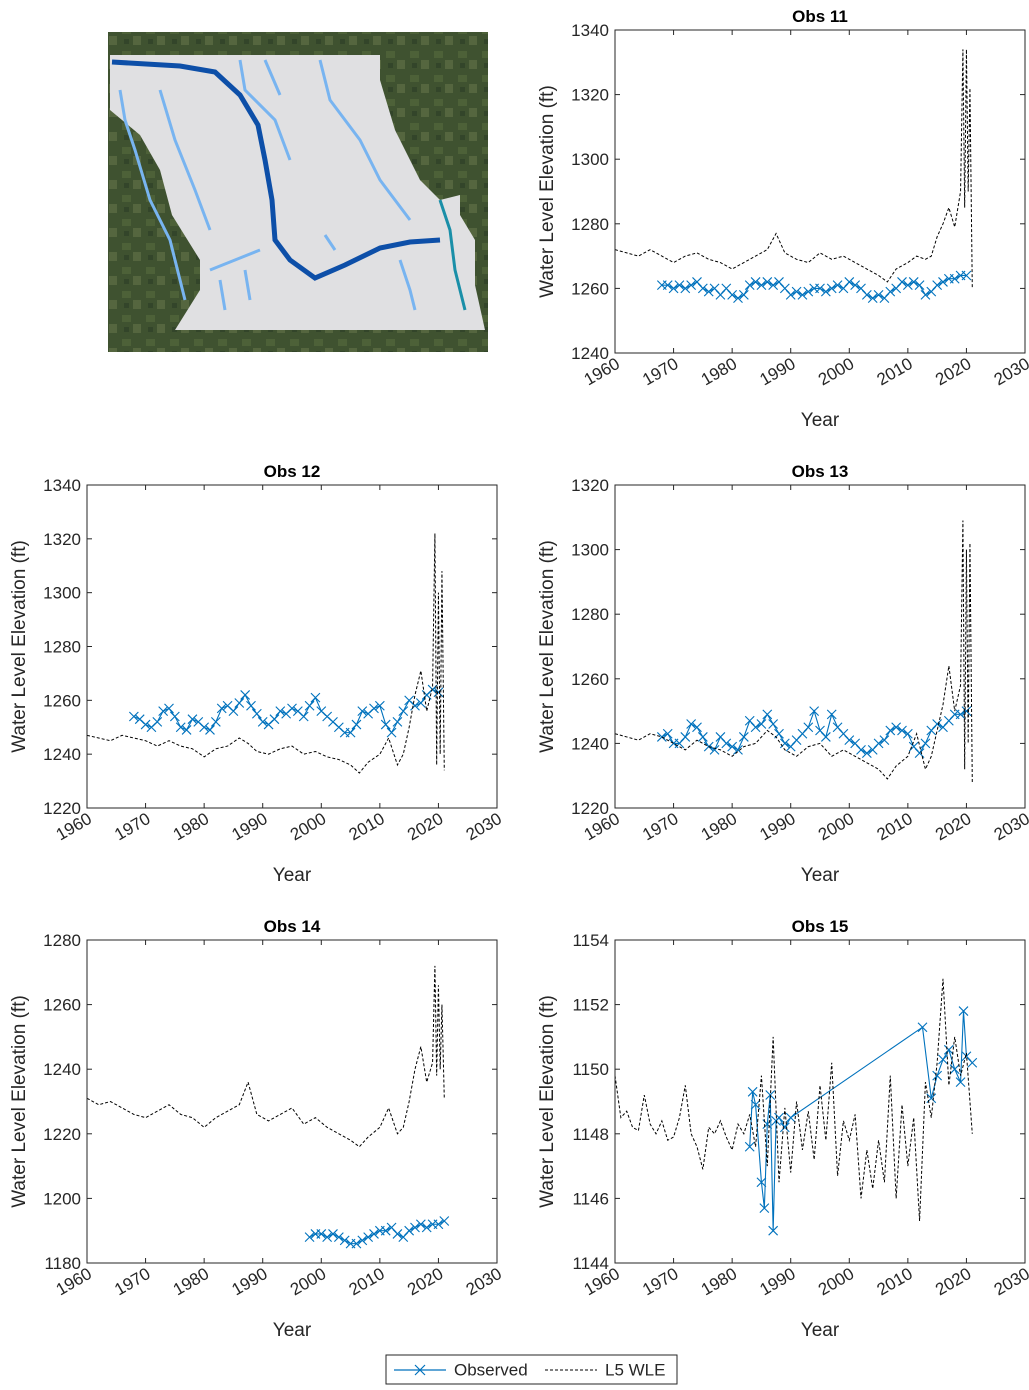 The width and height of the screenshot is (1029, 1390). What do you see at coordinates (590, 1198) in the screenshot?
I see `y-tick-label: 1146` at bounding box center [590, 1198].